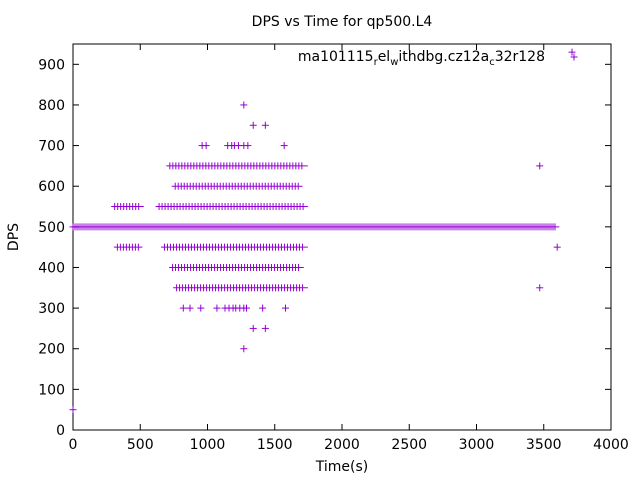  What do you see at coordinates (342, 22) in the screenshot?
I see `chart-title: DPS vs Time for qp500.L4` at bounding box center [342, 22].